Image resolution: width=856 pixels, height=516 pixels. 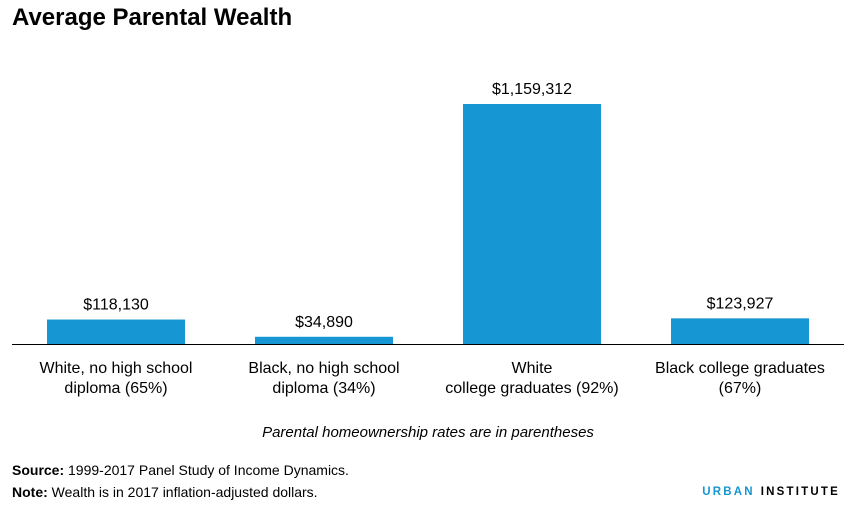 I want to click on chart-title: Average Parental Wealth, so click(x=152, y=17).